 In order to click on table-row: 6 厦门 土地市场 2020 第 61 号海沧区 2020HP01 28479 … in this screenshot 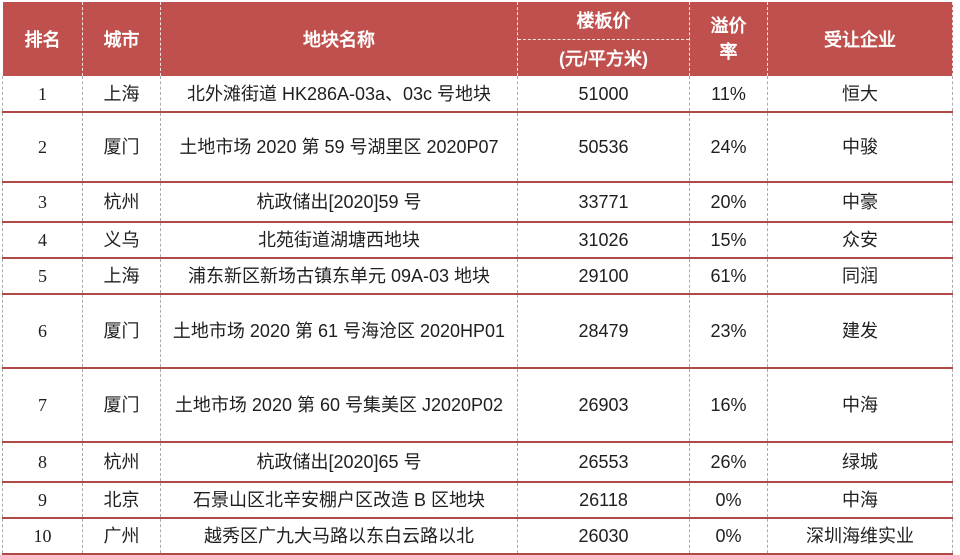, I will do `click(477, 331)`.